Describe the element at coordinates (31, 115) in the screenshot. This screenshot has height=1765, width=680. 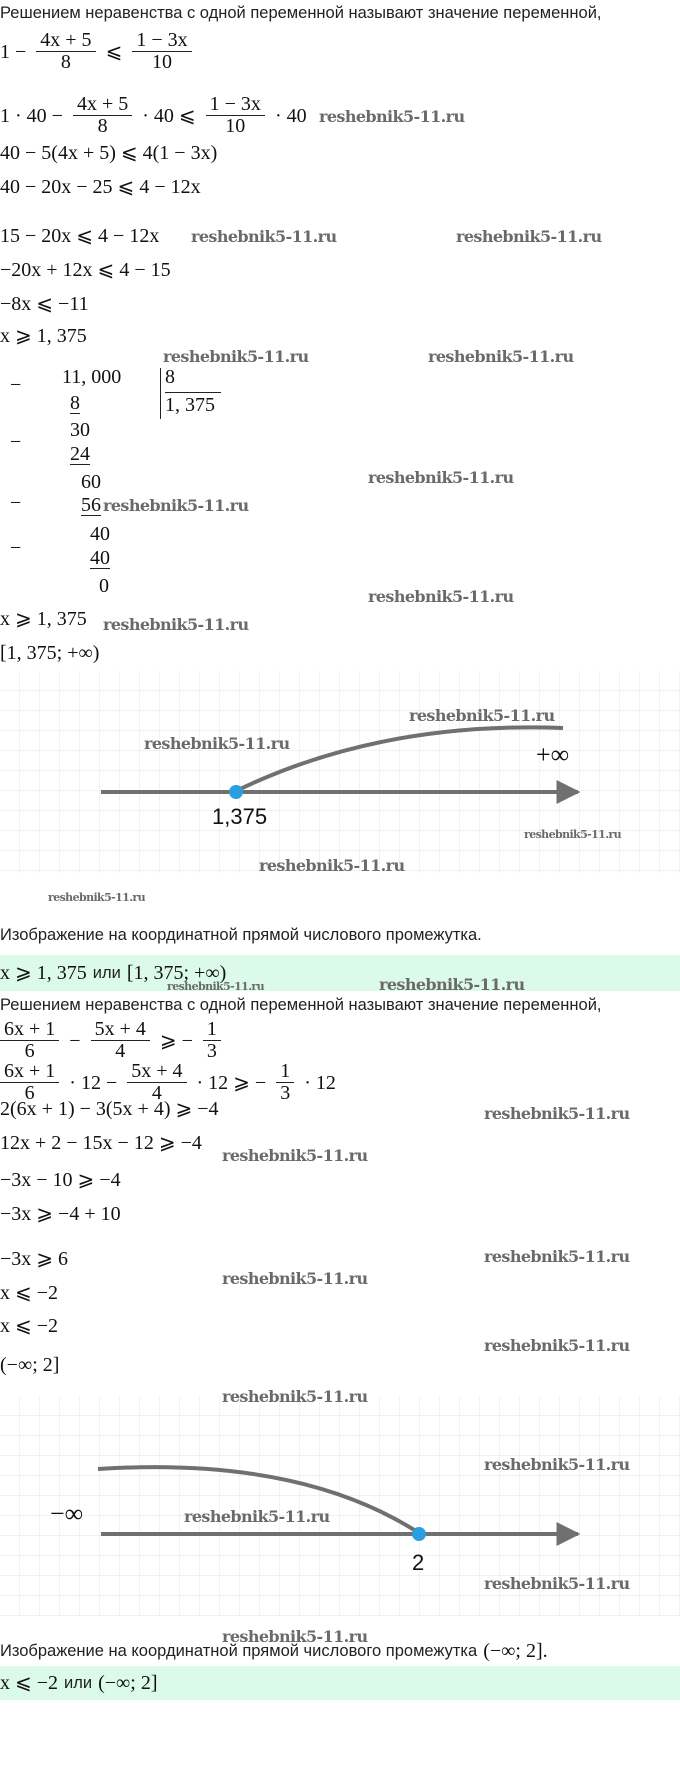
I see `expr: 1 · 40 −` at that location.